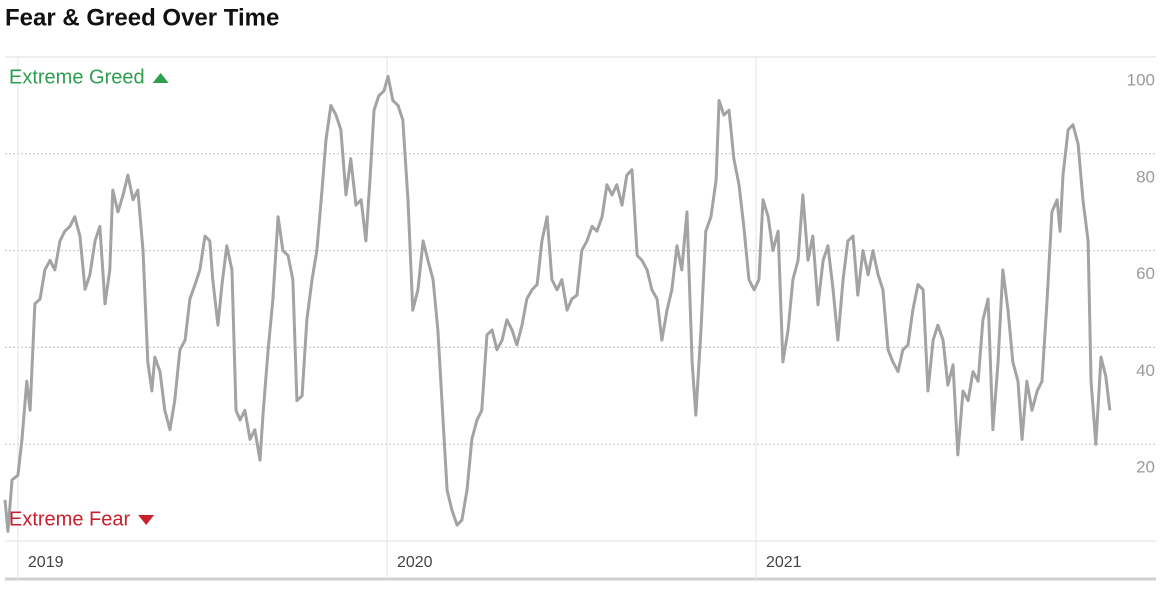  Describe the element at coordinates (77, 77) in the screenshot. I see `annotation: Extreme Greed` at that location.